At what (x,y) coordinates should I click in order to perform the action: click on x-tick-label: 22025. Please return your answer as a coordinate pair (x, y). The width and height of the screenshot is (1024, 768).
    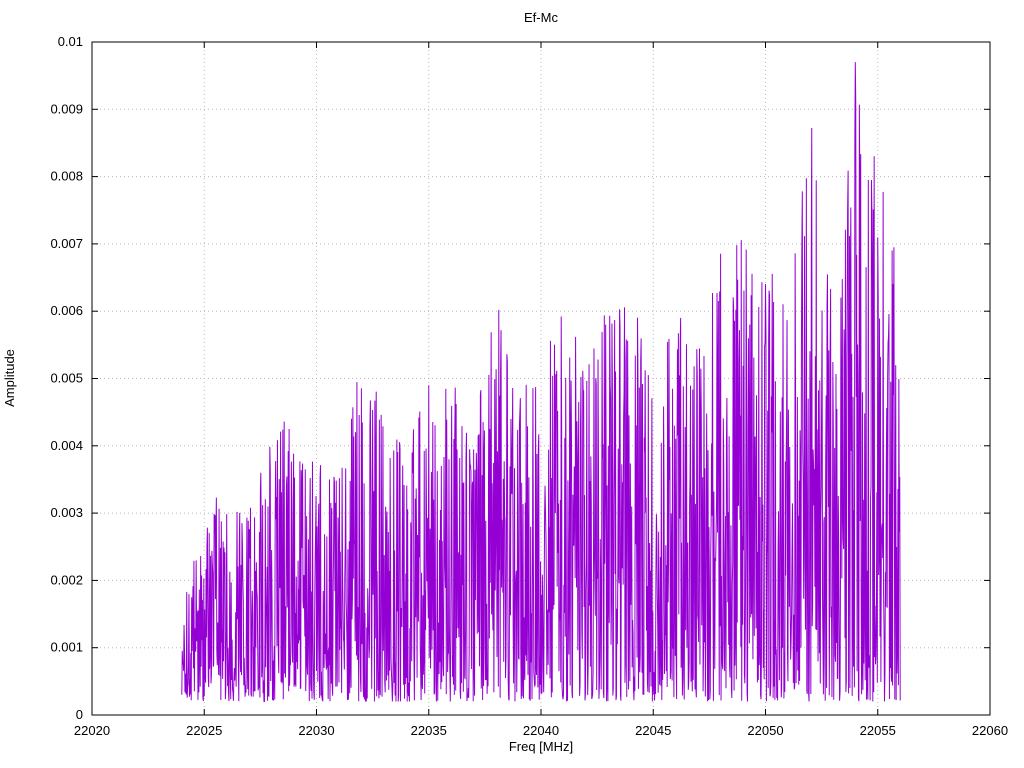
    Looking at the image, I should click on (204, 730).